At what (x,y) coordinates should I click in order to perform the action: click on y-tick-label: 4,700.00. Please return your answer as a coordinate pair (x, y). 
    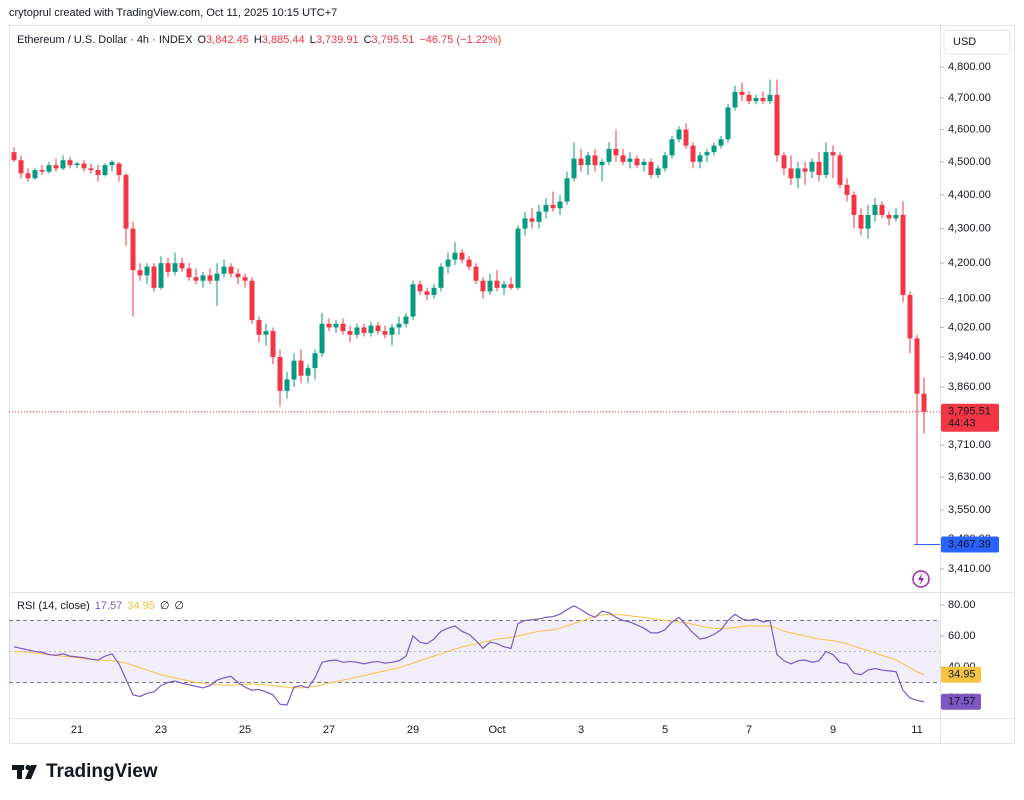
    Looking at the image, I should click on (969, 98).